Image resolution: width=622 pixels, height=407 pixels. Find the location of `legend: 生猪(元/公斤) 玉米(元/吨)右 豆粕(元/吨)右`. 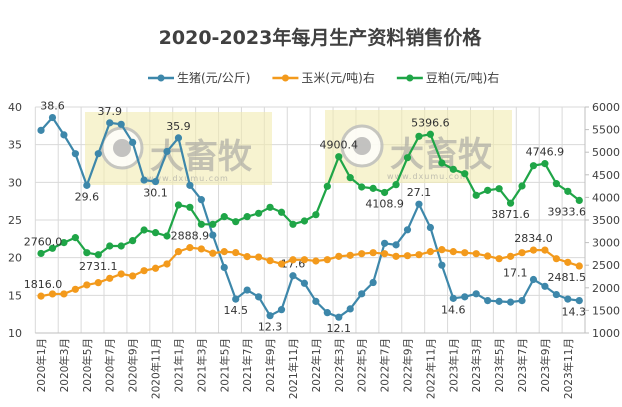

legend: 生猪(元/公斤) 玉米(元/吨)右 豆粕(元/吨)右 is located at coordinates (323, 77).